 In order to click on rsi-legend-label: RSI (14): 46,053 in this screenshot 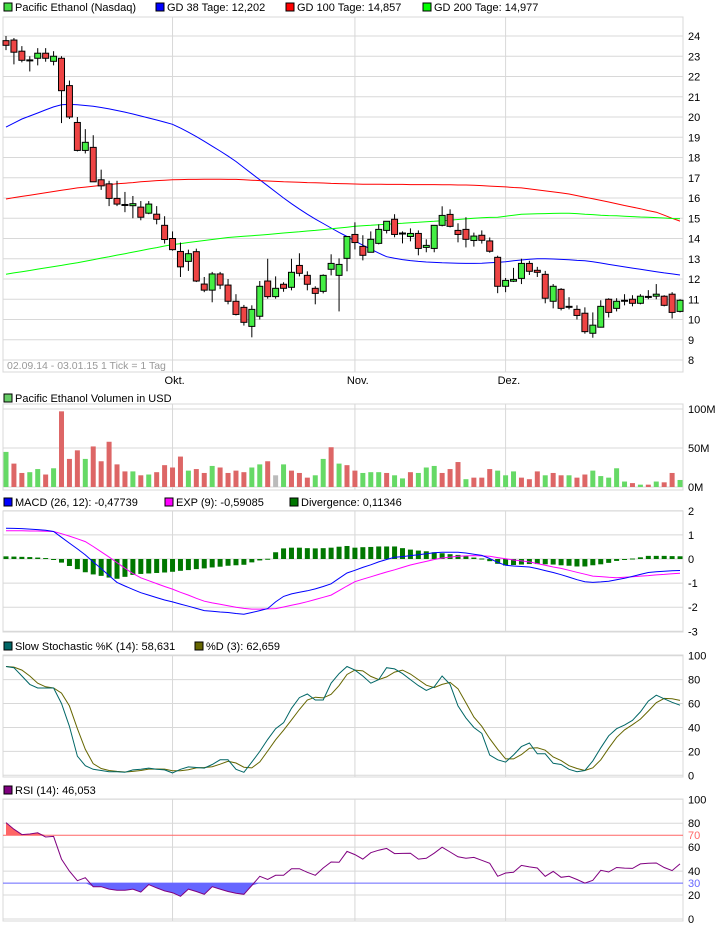, I will do `click(55, 791)`.